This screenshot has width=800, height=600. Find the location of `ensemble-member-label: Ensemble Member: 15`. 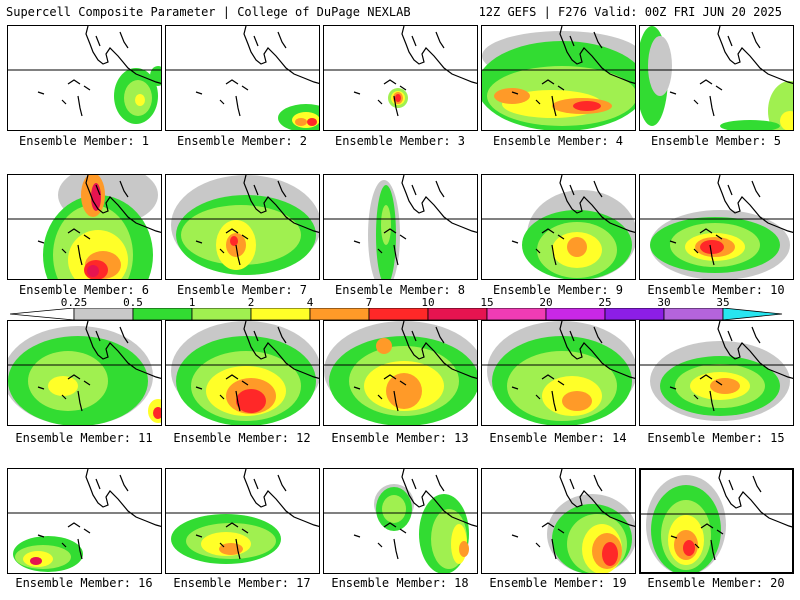

ensemble-member-label: Ensemble Member: 15 is located at coordinates (716, 438).